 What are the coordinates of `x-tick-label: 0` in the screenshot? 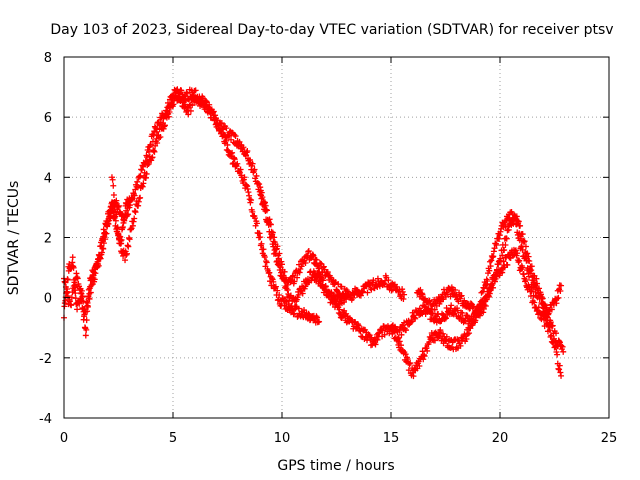 It's located at (64, 438).